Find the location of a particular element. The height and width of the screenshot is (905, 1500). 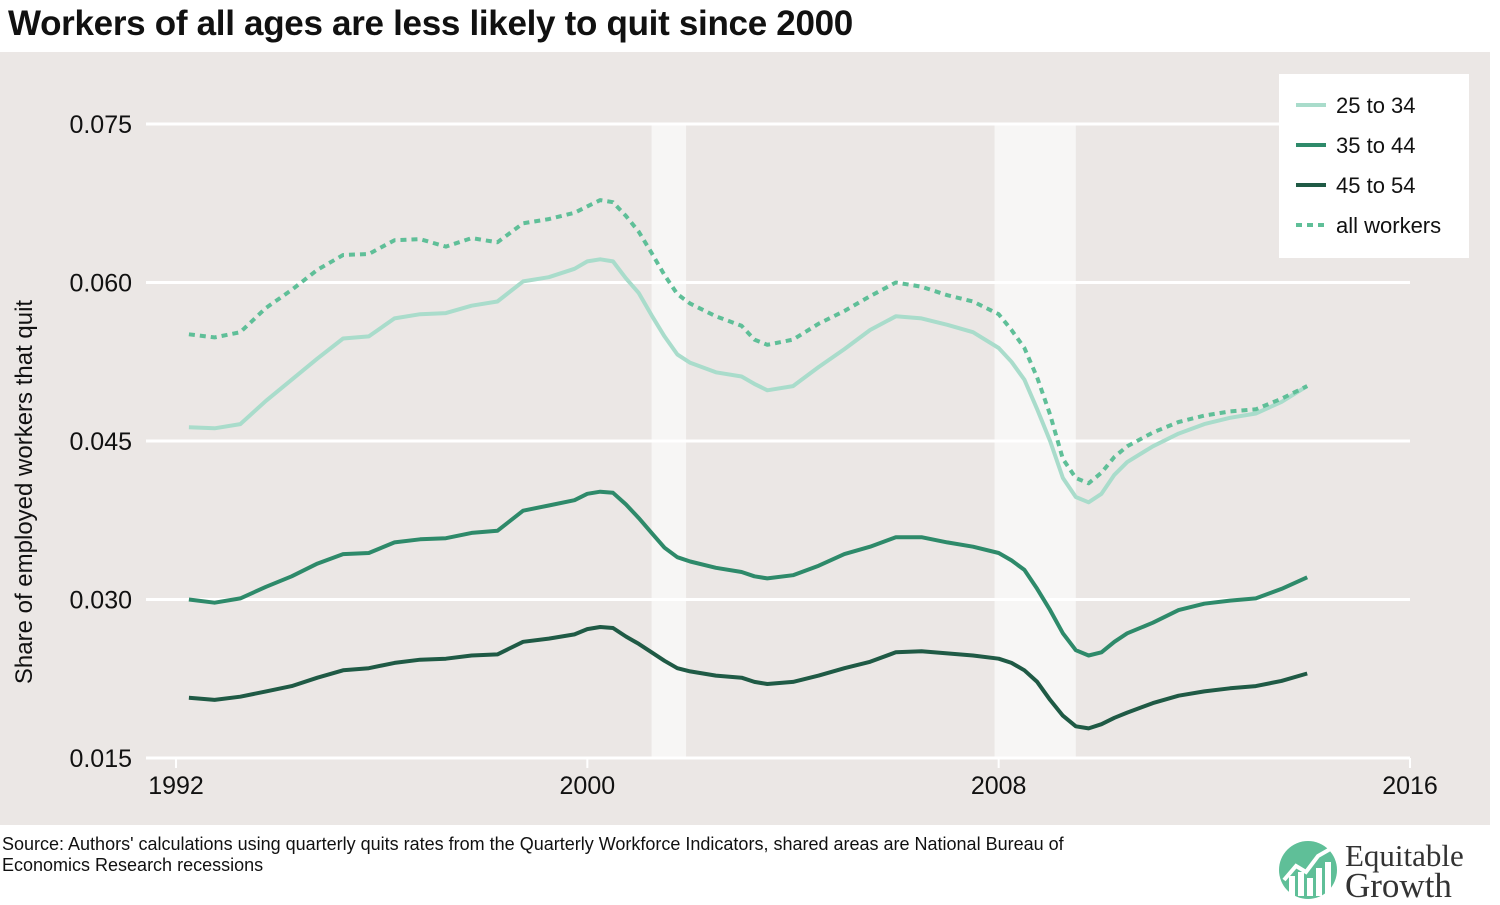

growth-chart-icon is located at coordinates (1308, 870).